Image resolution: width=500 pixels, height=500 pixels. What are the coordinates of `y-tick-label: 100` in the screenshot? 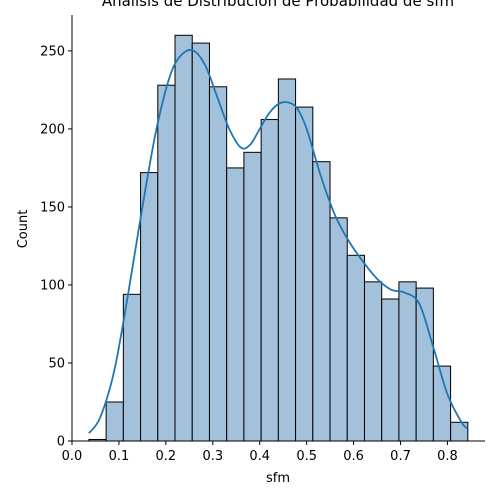 It's located at (52, 285).